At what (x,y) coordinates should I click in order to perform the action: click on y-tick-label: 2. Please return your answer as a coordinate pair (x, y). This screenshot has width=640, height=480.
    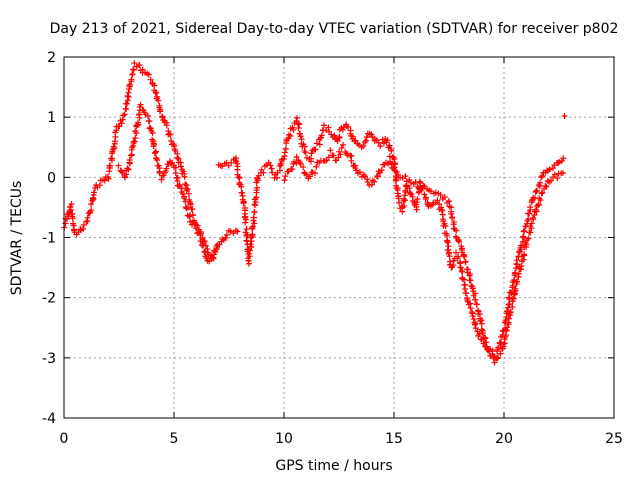
    Looking at the image, I should click on (51, 58).